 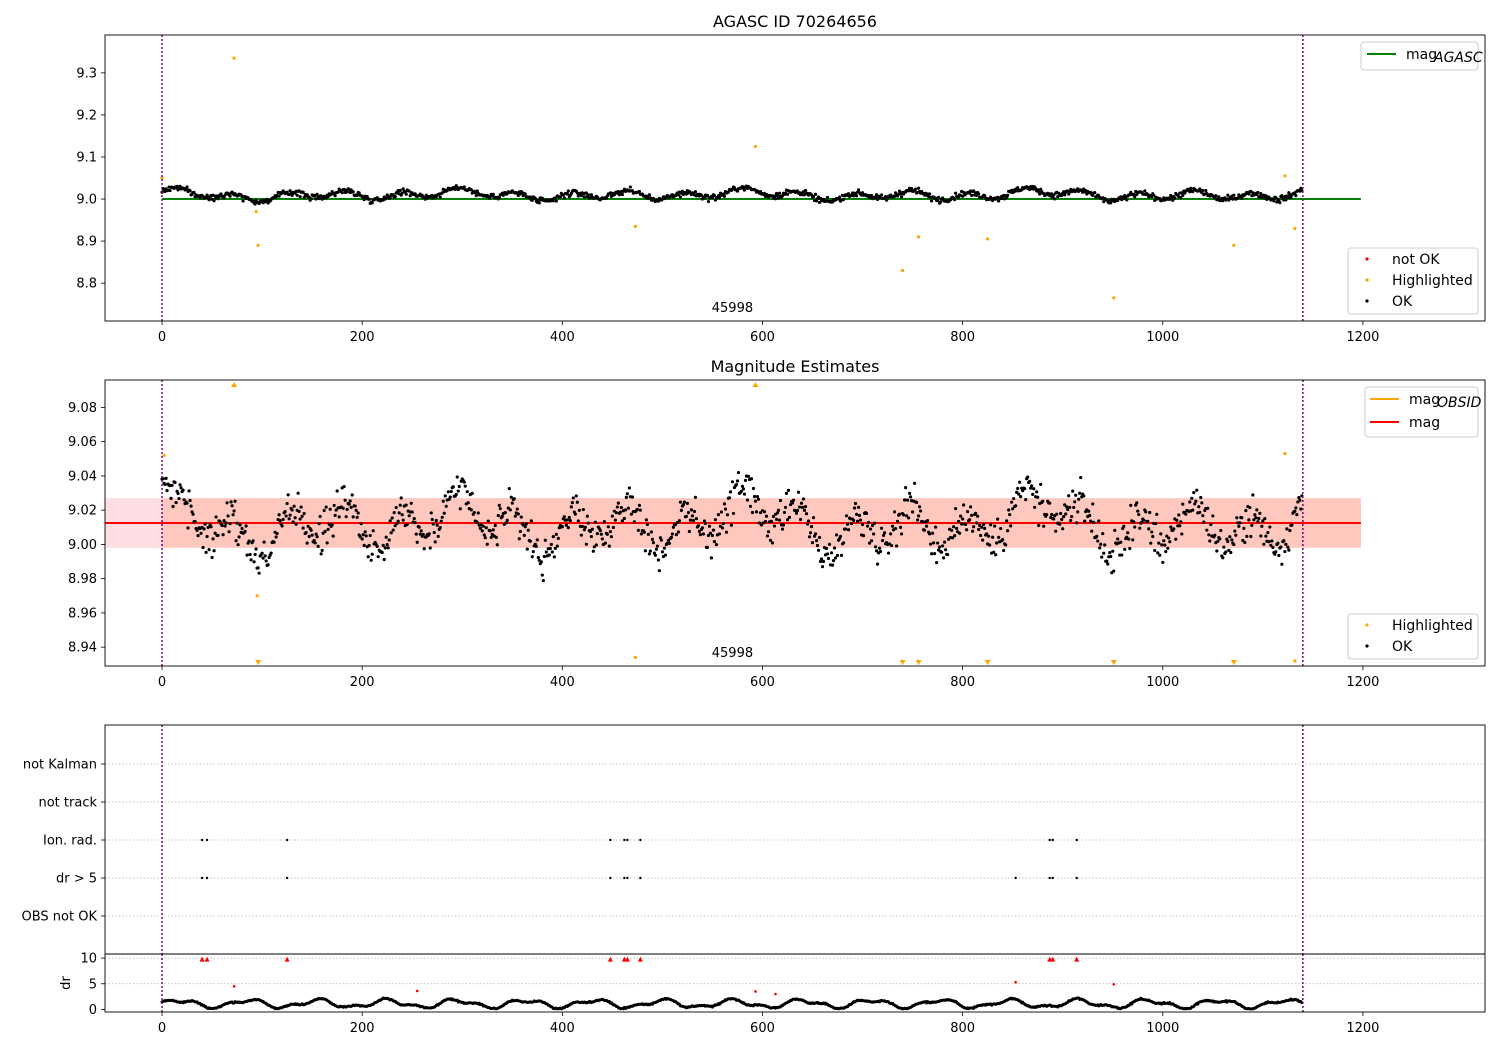 What do you see at coordinates (86, 157) in the screenshot?
I see `y-tick-label: 9.1` at bounding box center [86, 157].